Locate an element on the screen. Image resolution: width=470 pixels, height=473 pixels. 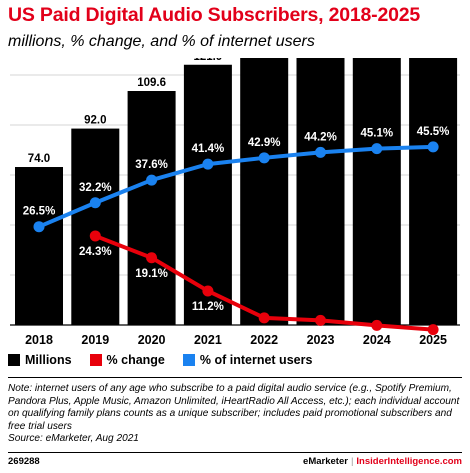
internet-users-label-2020: 37.6% is located at coordinates (151, 165).